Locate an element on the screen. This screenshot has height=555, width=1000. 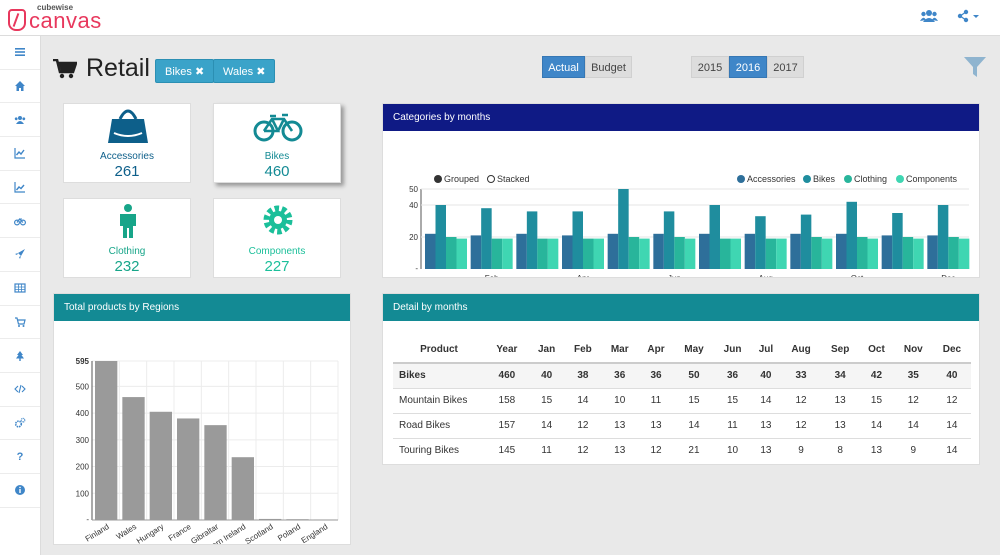
cubewise-canvas-logo: cubewise canvas is located at coordinates (63, 18).